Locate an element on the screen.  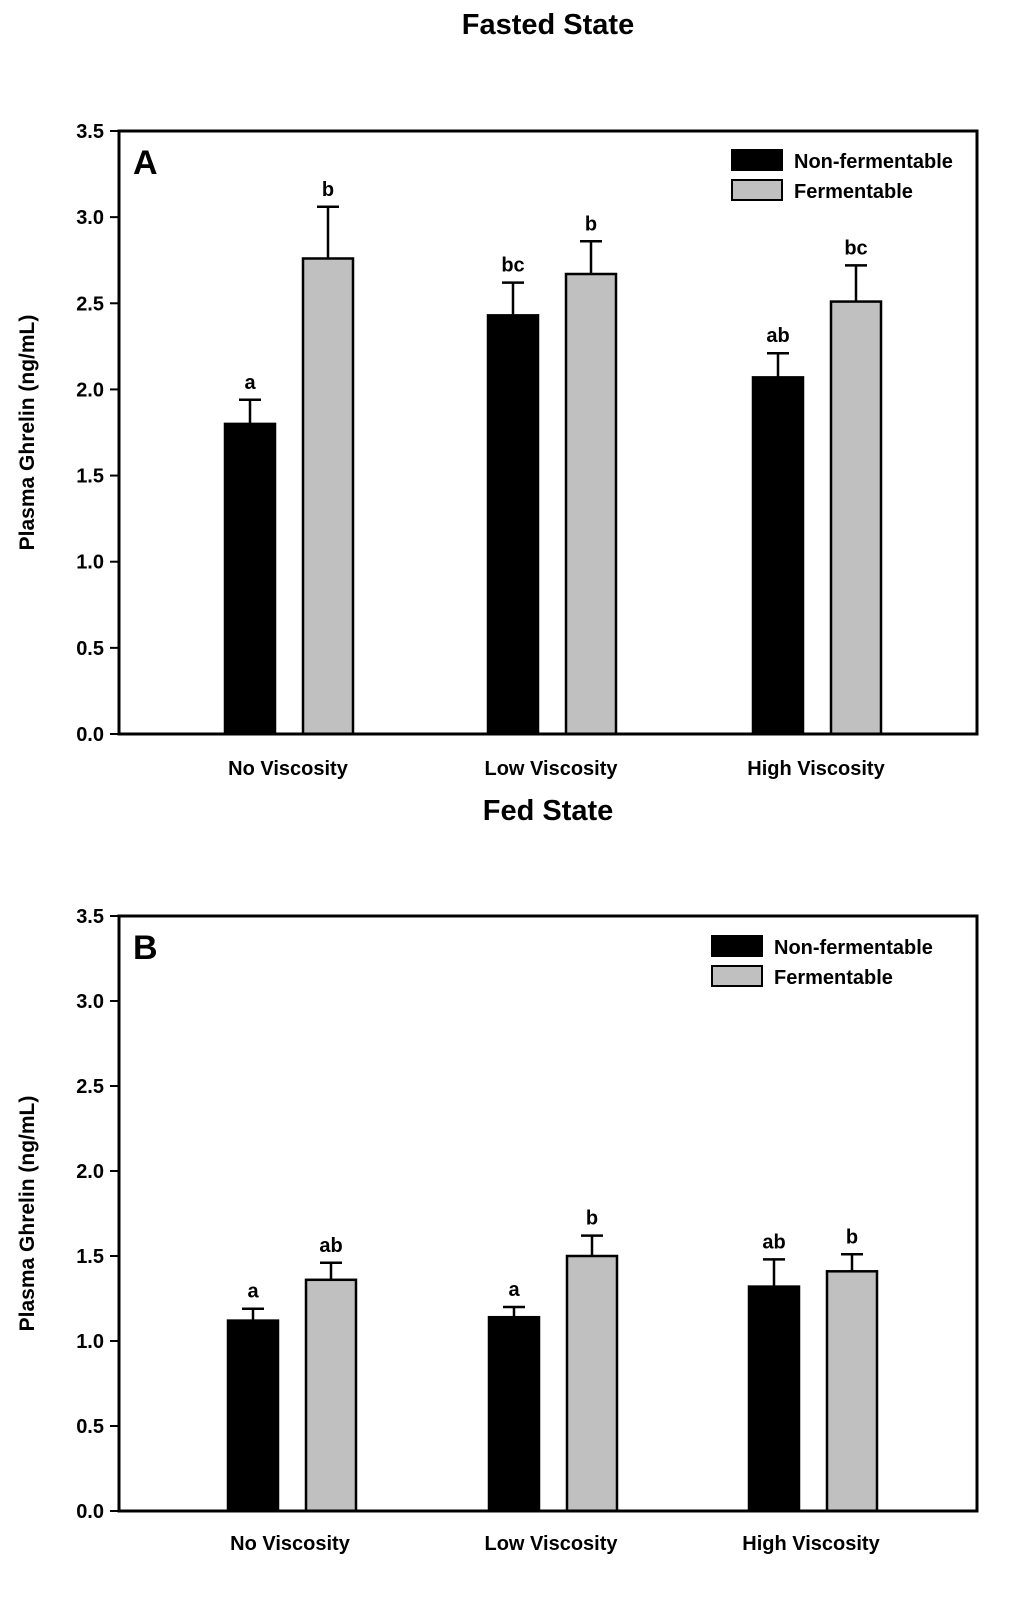
chart-title: Fasted State is located at coordinates (548, 25).